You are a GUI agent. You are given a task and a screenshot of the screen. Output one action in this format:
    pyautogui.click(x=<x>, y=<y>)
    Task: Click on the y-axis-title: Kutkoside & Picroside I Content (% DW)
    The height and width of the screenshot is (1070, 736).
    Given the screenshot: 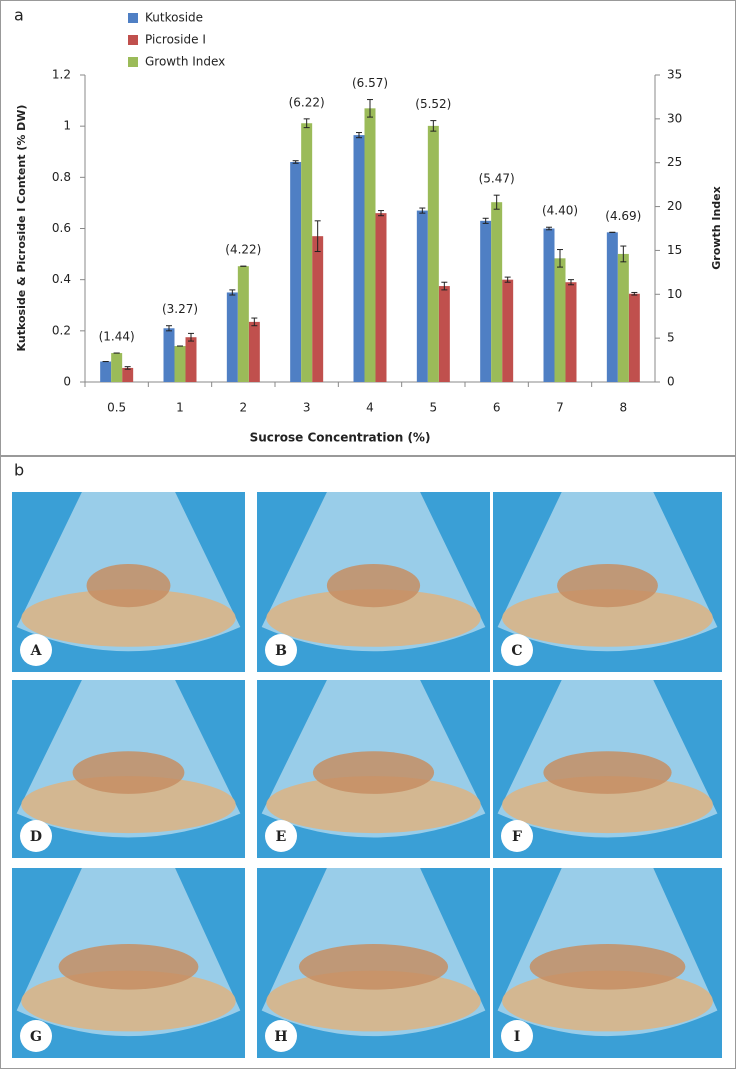 What is the action you would take?
    pyautogui.click(x=21, y=228)
    